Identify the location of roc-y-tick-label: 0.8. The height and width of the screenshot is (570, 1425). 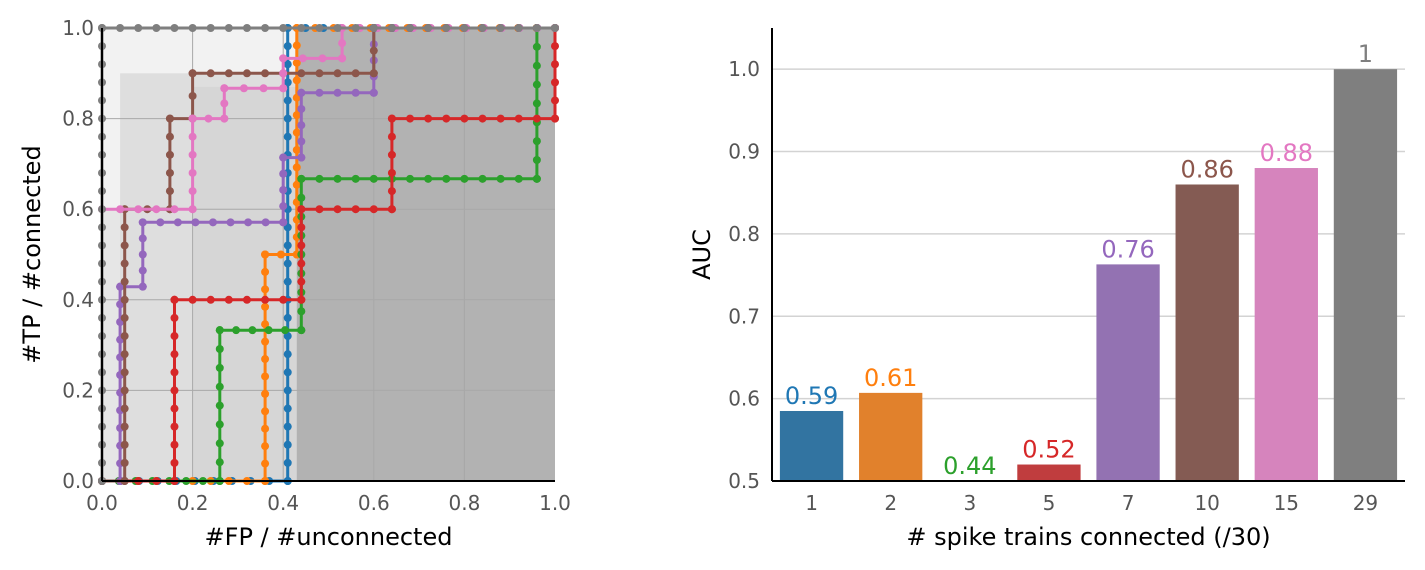
(78, 119).